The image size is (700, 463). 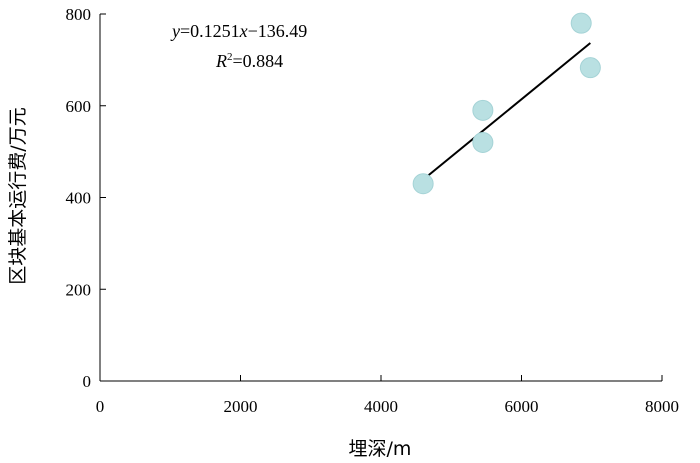 I want to click on trend-line, so click(x=506, y=111).